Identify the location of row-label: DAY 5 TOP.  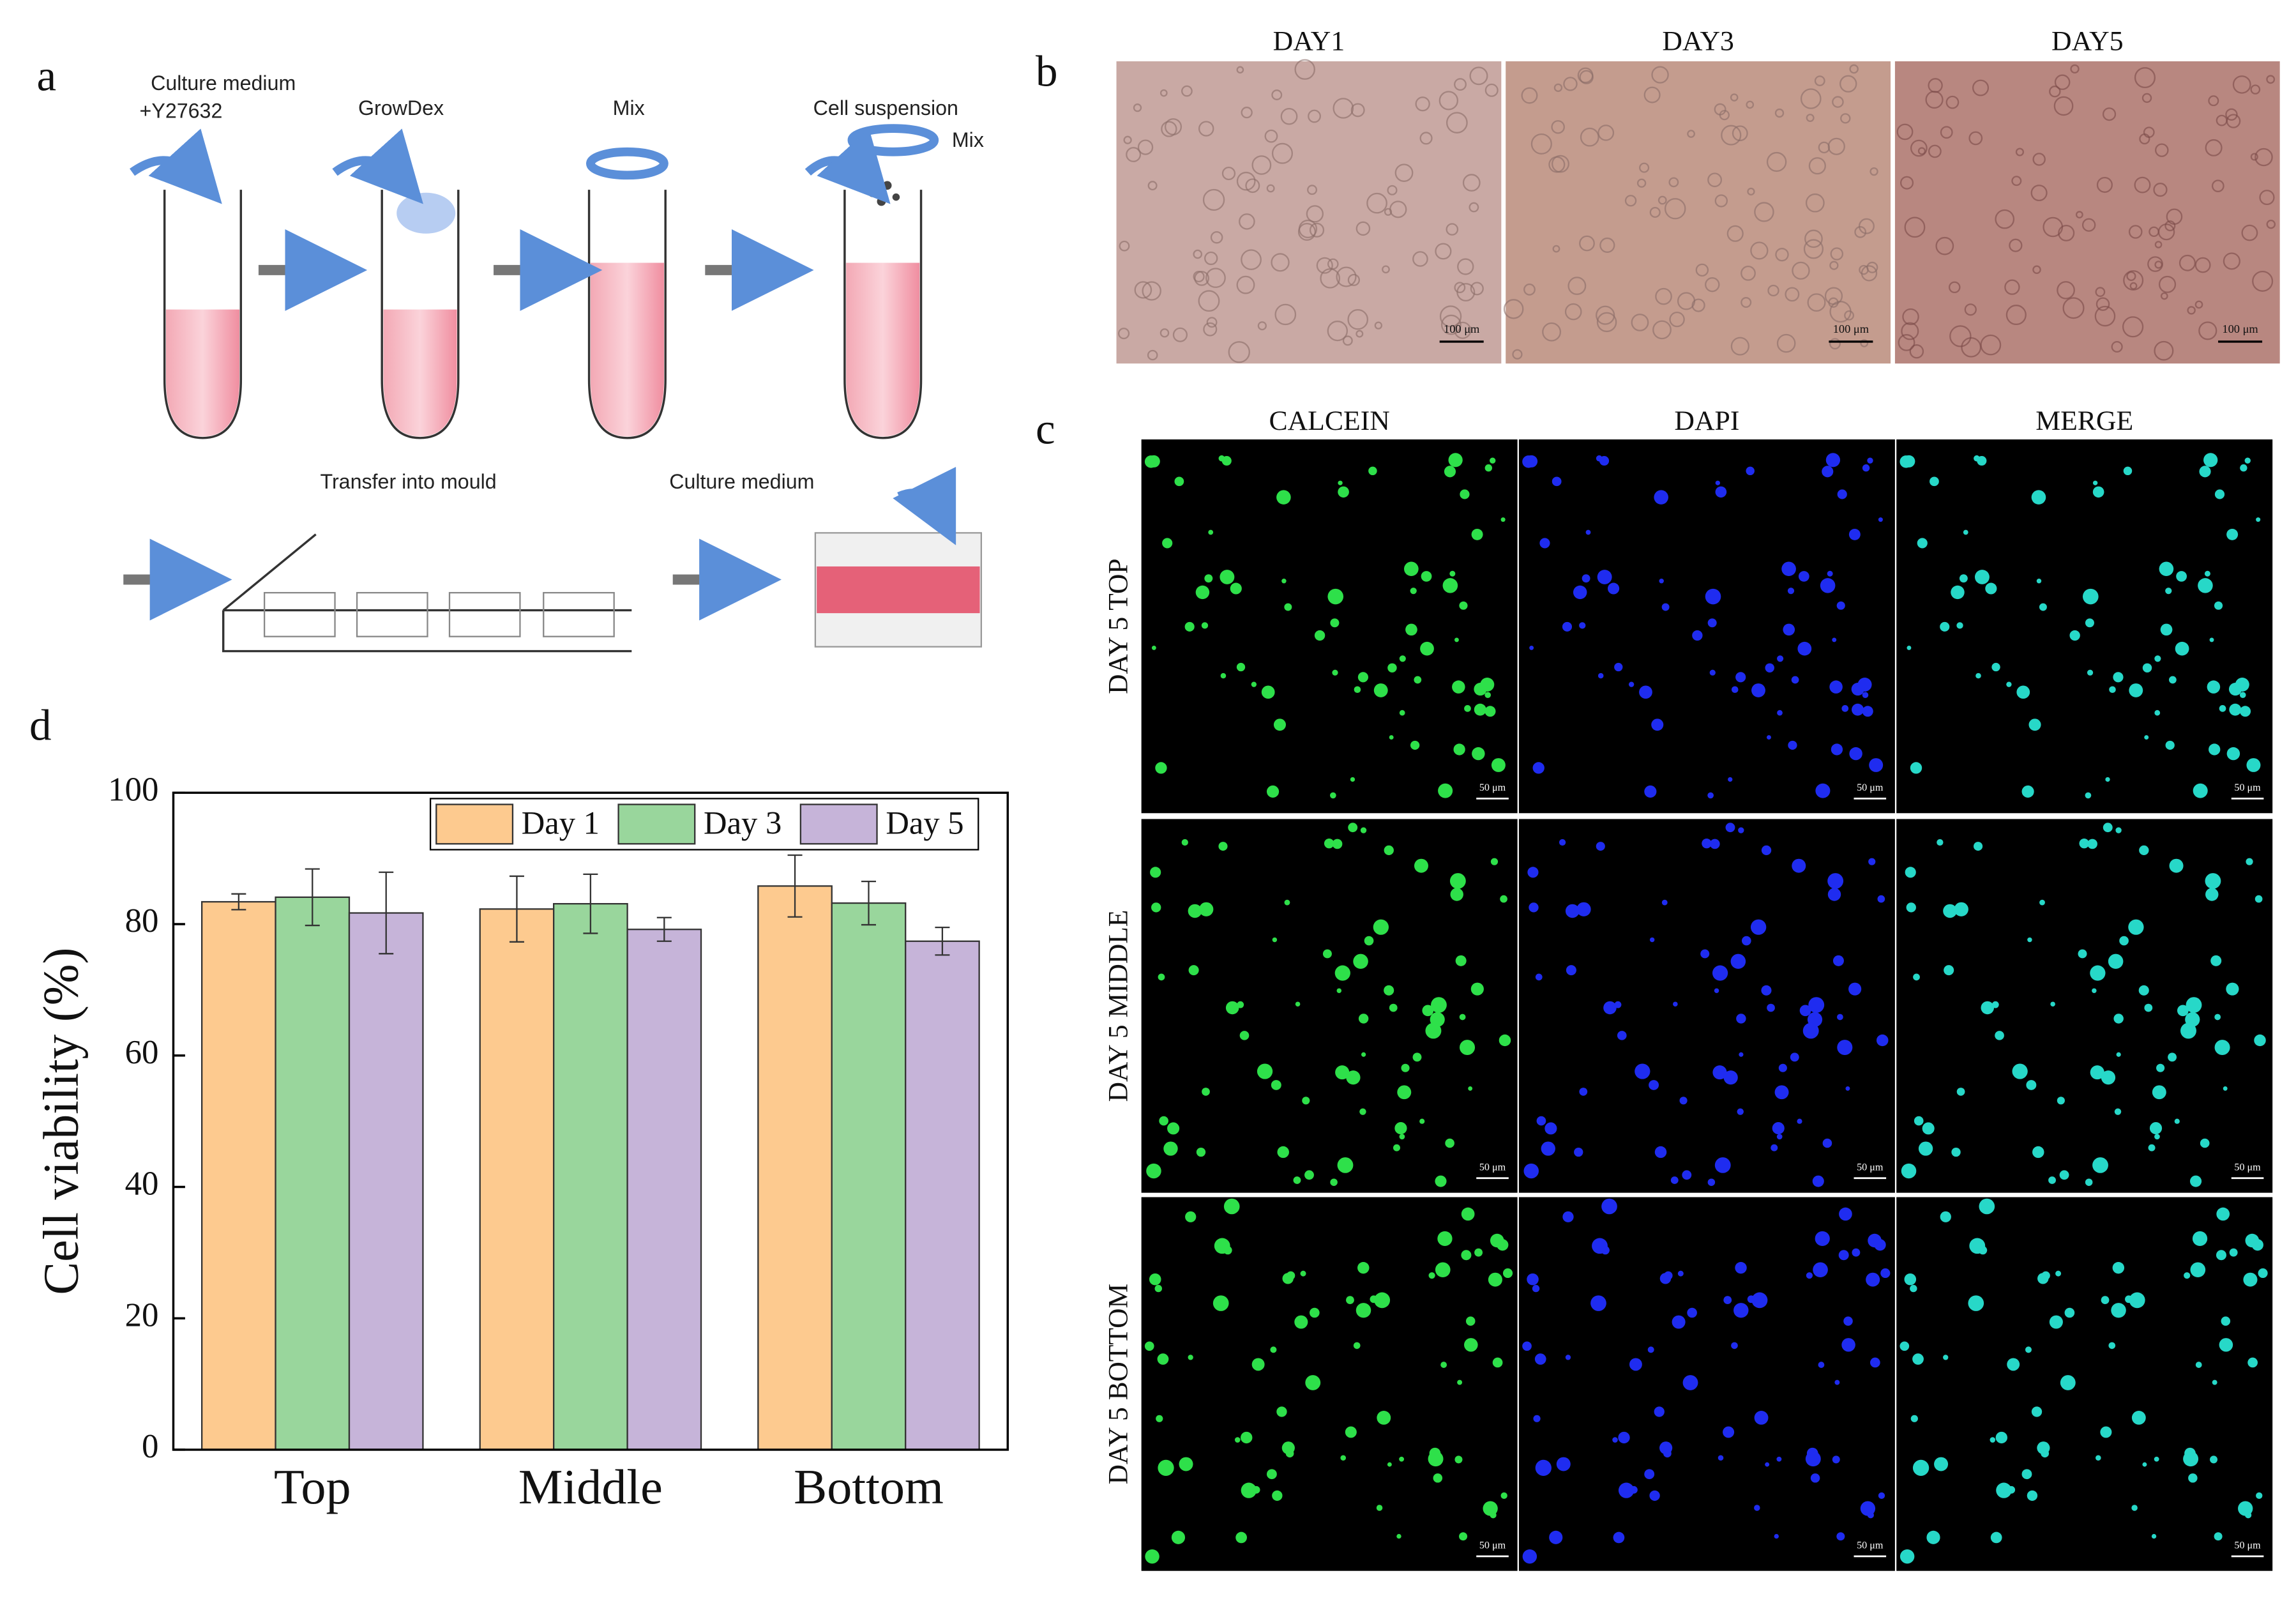
(1118, 626).